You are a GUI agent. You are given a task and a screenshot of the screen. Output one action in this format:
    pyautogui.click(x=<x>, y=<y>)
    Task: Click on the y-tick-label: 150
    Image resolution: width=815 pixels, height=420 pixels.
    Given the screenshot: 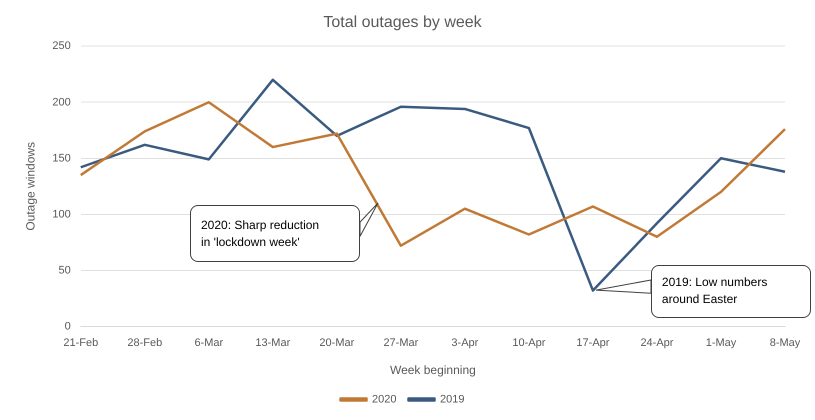 What is the action you would take?
    pyautogui.click(x=61, y=158)
    